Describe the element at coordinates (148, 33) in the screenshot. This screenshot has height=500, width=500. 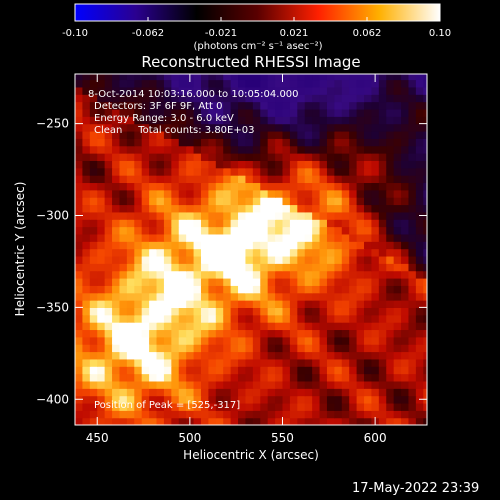
I see `colorbar-tick-label: -0.062` at that location.